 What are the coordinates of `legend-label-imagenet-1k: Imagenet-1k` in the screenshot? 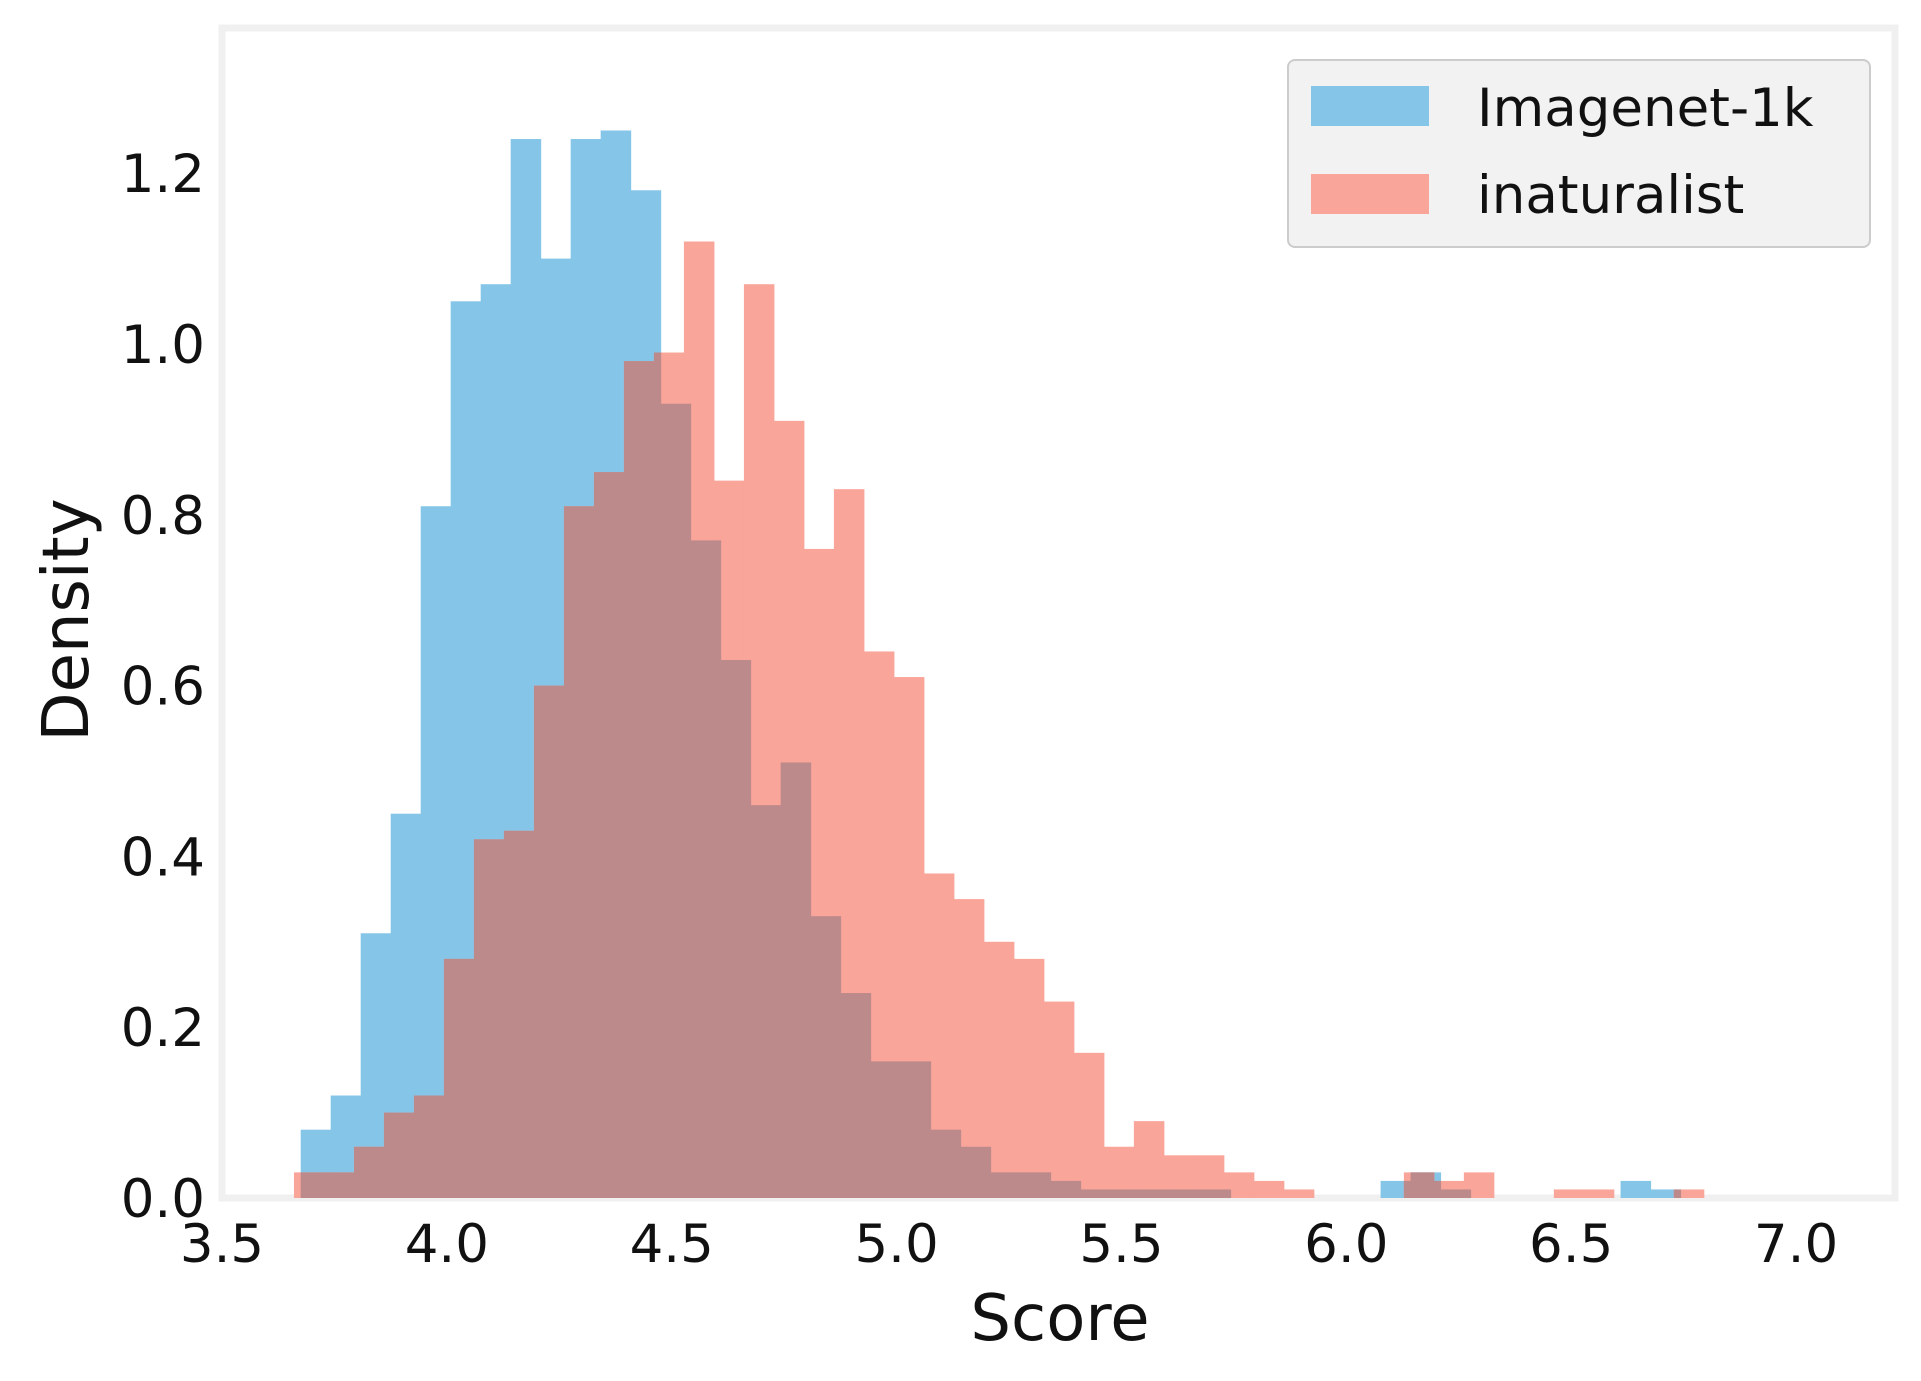 It's located at (1645, 108).